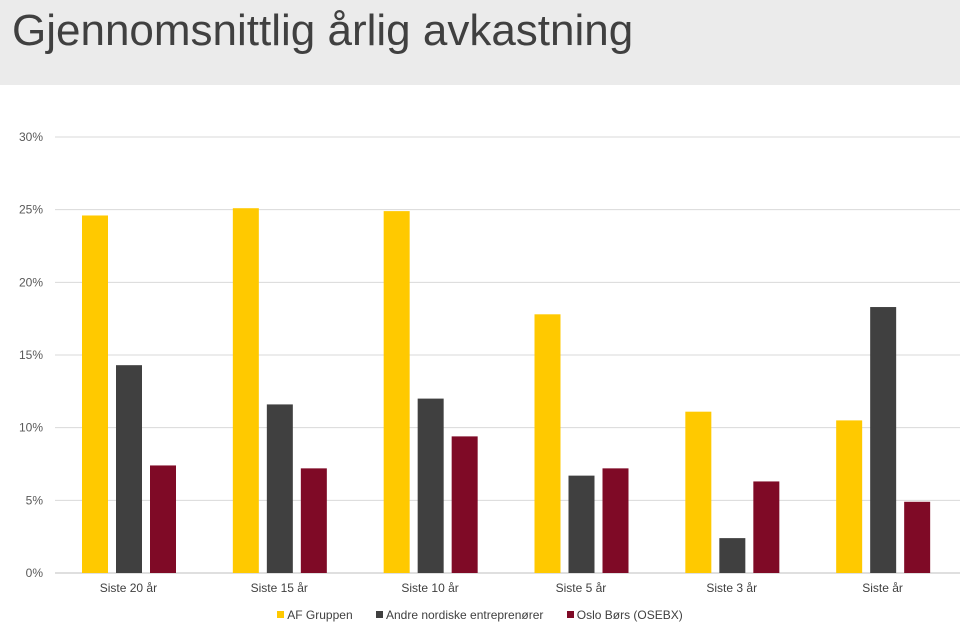 This screenshot has height=634, width=960. What do you see at coordinates (31, 355) in the screenshot?
I see `y-tick-label: 15%` at bounding box center [31, 355].